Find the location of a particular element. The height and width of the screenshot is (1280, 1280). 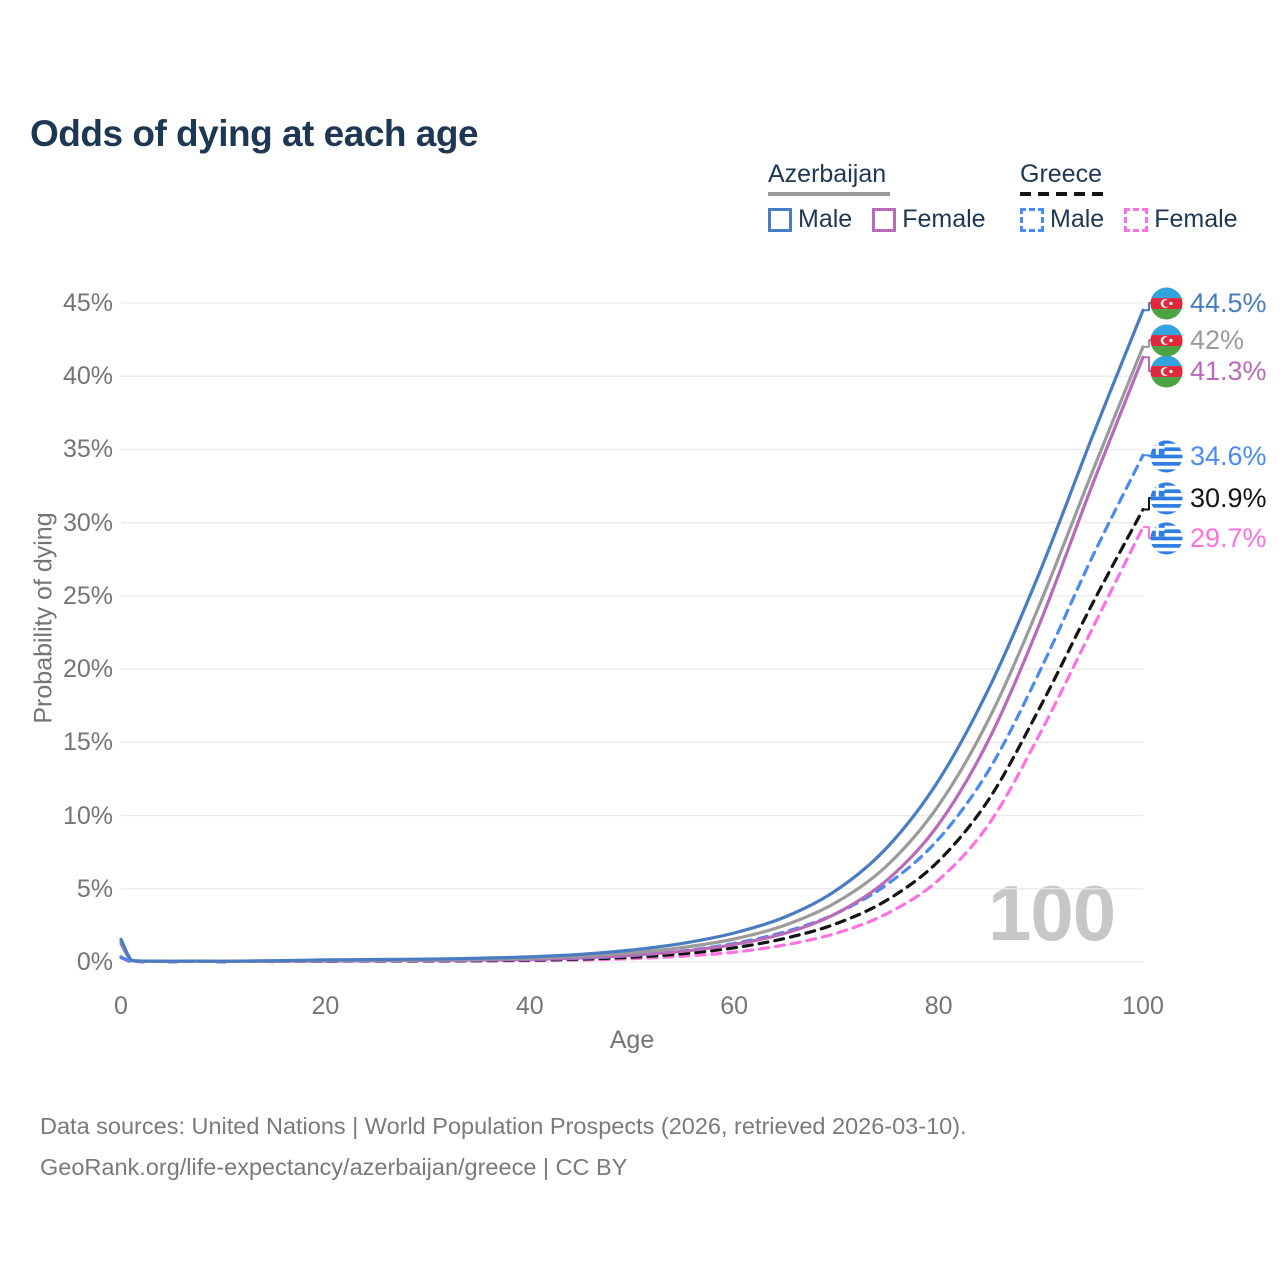

series-end-label: 42% is located at coordinates (1197, 340).